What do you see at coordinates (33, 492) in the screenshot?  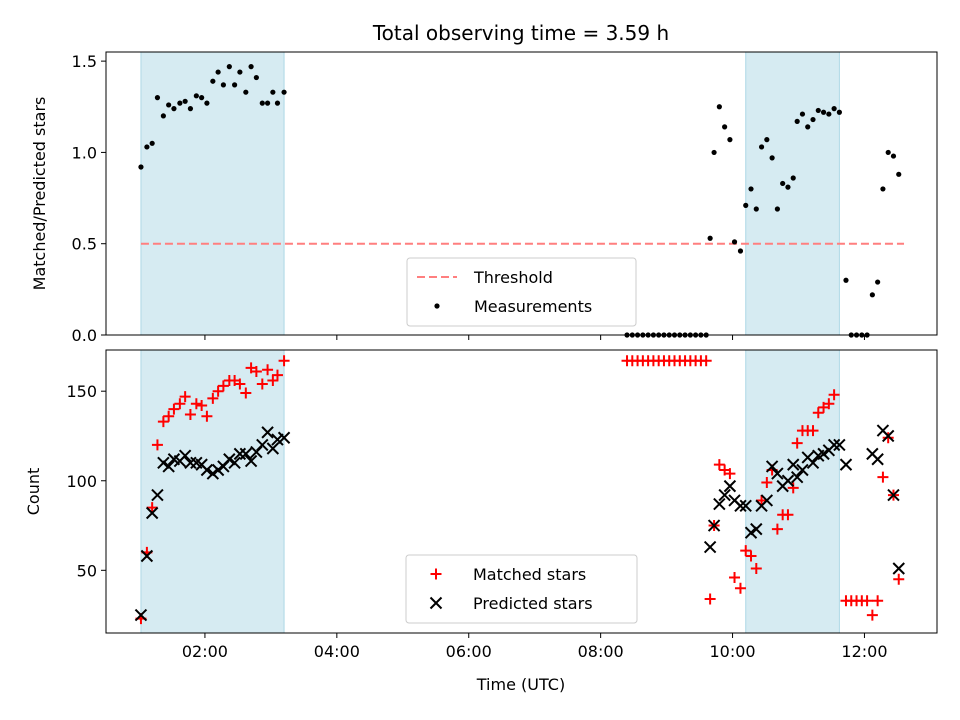 I see `bottom-y-axis-label: Count` at bounding box center [33, 492].